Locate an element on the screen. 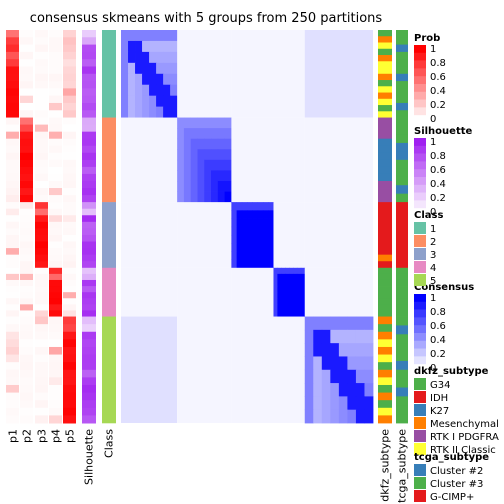  legend-item-label: 3 is located at coordinates (433, 255).